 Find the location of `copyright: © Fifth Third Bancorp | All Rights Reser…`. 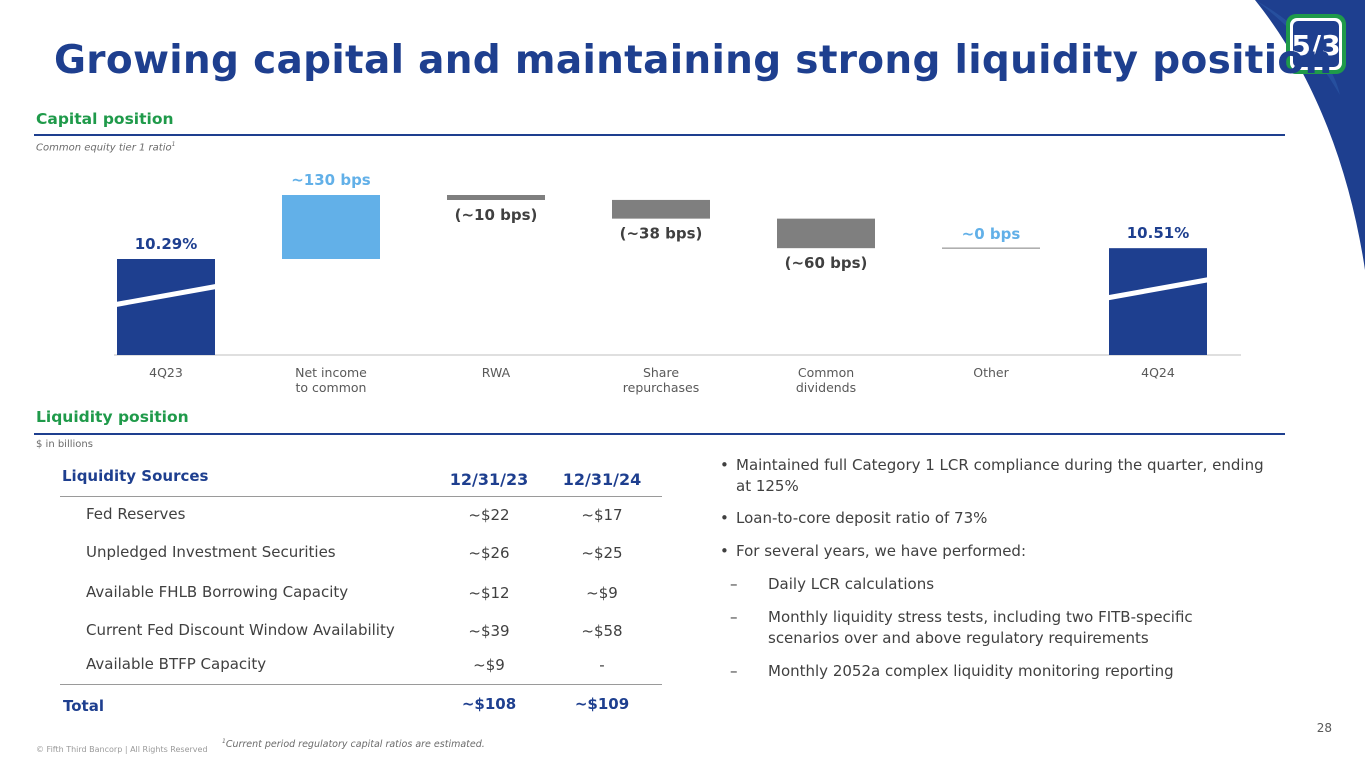

copyright: © Fifth Third Bancorp | All Rights Reser… is located at coordinates (122, 749).